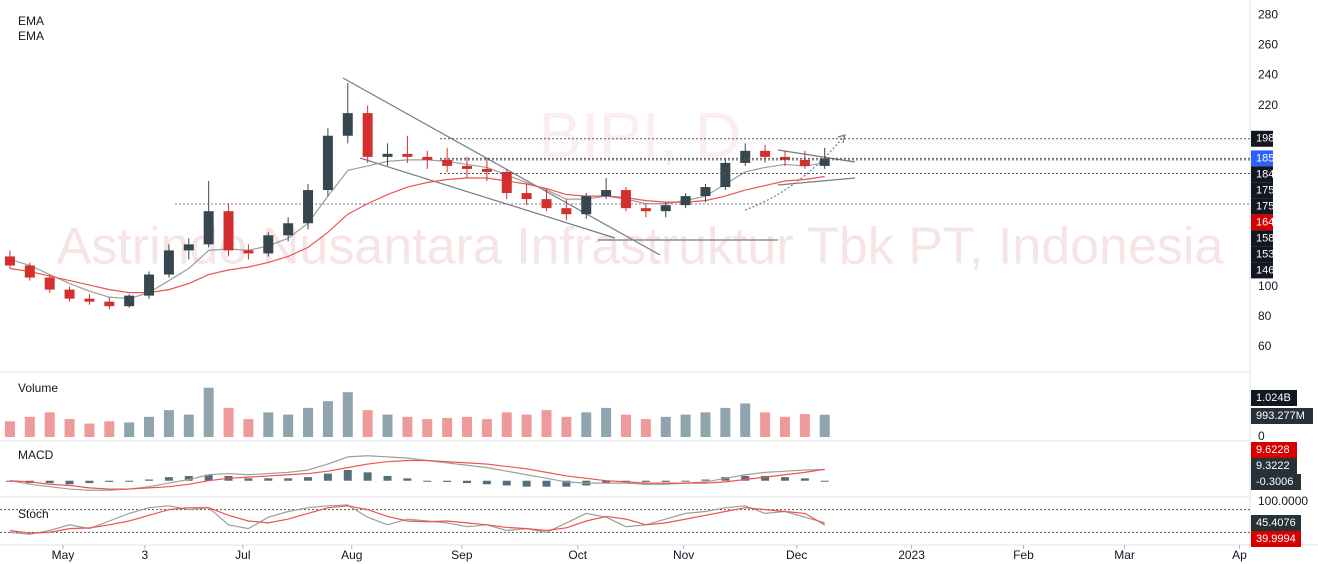  What do you see at coordinates (577, 555) in the screenshot?
I see `x-tick-label: Oct` at bounding box center [577, 555].